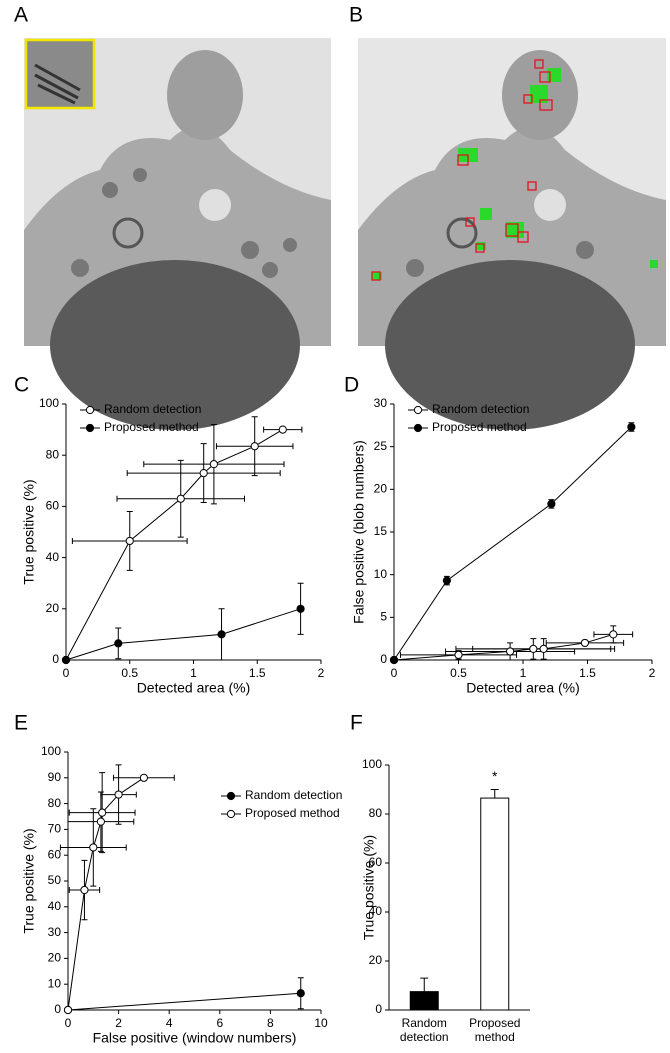 The image size is (670, 1053). Describe the element at coordinates (219, 1023) in the screenshot. I see `x-tick-label: 6` at that location.